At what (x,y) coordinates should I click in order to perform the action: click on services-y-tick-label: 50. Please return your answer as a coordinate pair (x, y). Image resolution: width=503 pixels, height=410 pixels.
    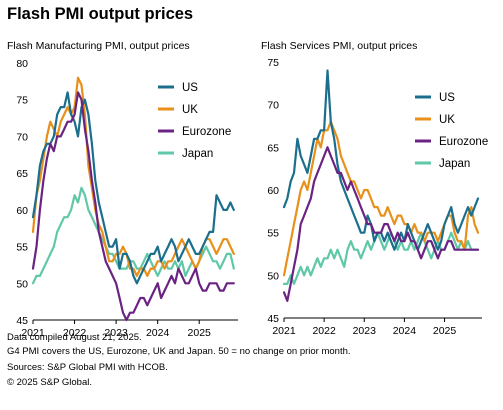
    Looking at the image, I should click on (273, 276).